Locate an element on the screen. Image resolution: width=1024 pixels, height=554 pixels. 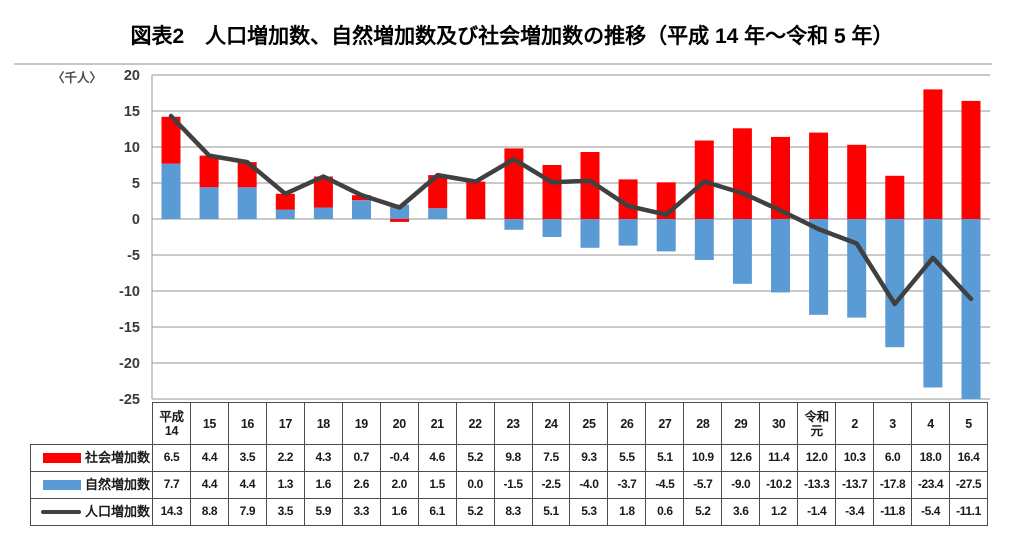
value-cell: 2.0 is located at coordinates (399, 485).